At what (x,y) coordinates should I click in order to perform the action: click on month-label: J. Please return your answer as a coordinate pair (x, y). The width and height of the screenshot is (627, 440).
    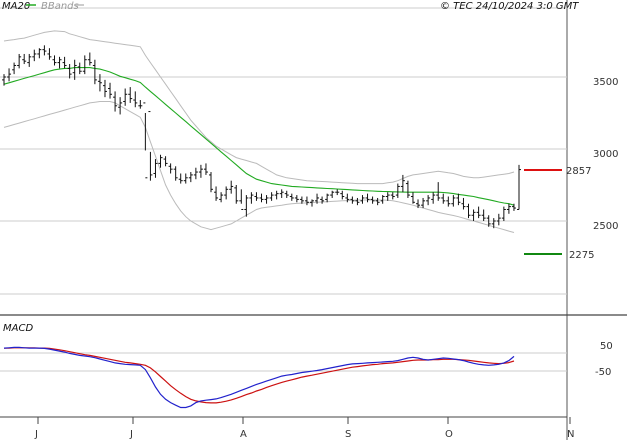
    Looking at the image, I should click on (36, 434).